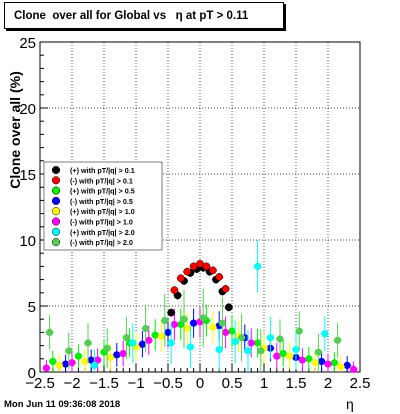 The height and width of the screenshot is (414, 400). What do you see at coordinates (104, 383) in the screenshot?
I see `x-tick-label: −1.5` at bounding box center [104, 383].